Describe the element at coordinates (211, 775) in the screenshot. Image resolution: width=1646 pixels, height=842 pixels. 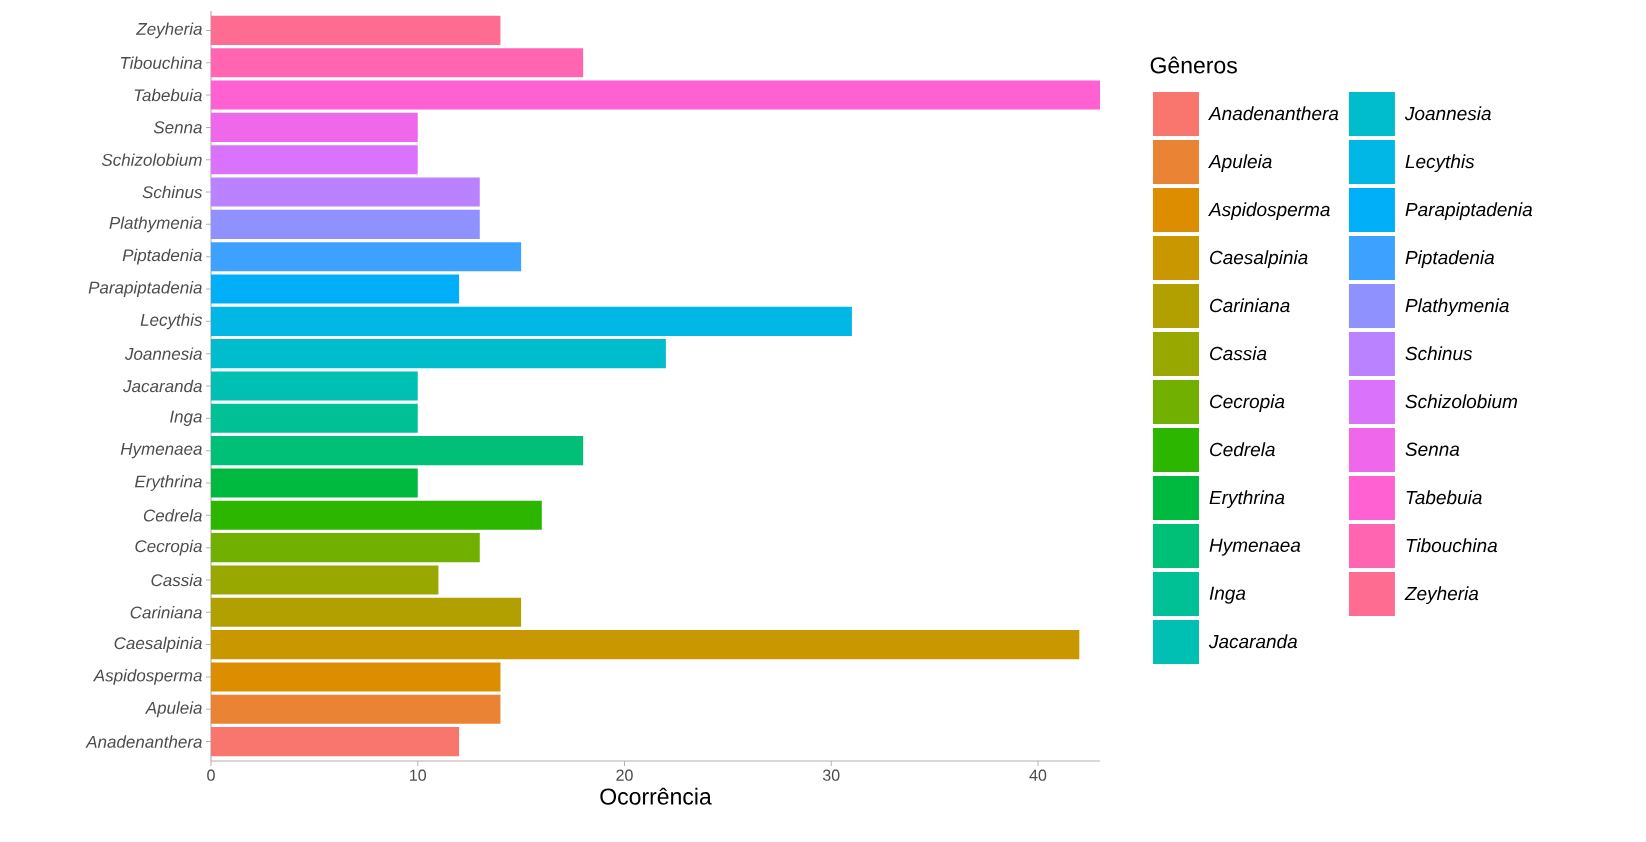
I see `x-tick-label: 0` at that location.